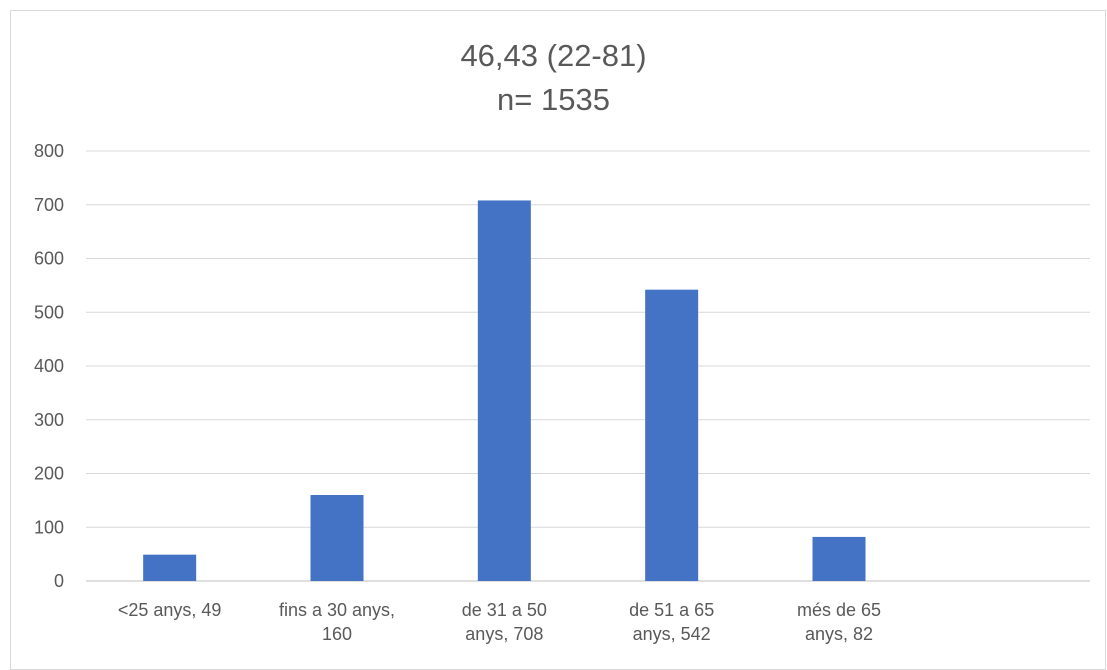  What do you see at coordinates (49, 527) in the screenshot?
I see `y-tick-label: 100` at bounding box center [49, 527].